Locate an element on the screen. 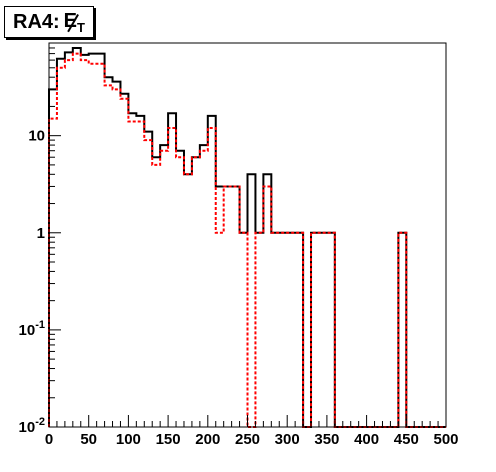  x-tick-label: 500 is located at coordinates (445, 439).